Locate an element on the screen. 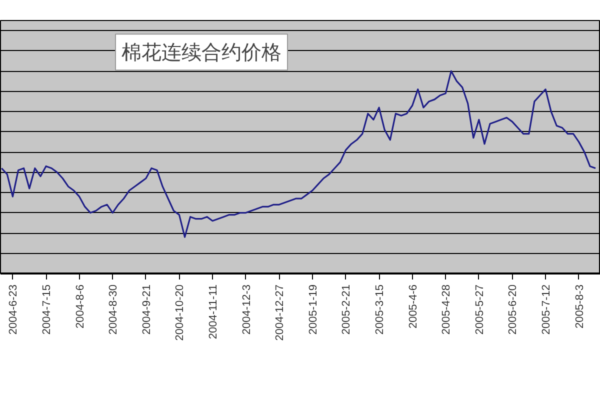 This screenshot has width=600, height=400. x-tick-label: 2004-10-20 is located at coordinates (180, 312).